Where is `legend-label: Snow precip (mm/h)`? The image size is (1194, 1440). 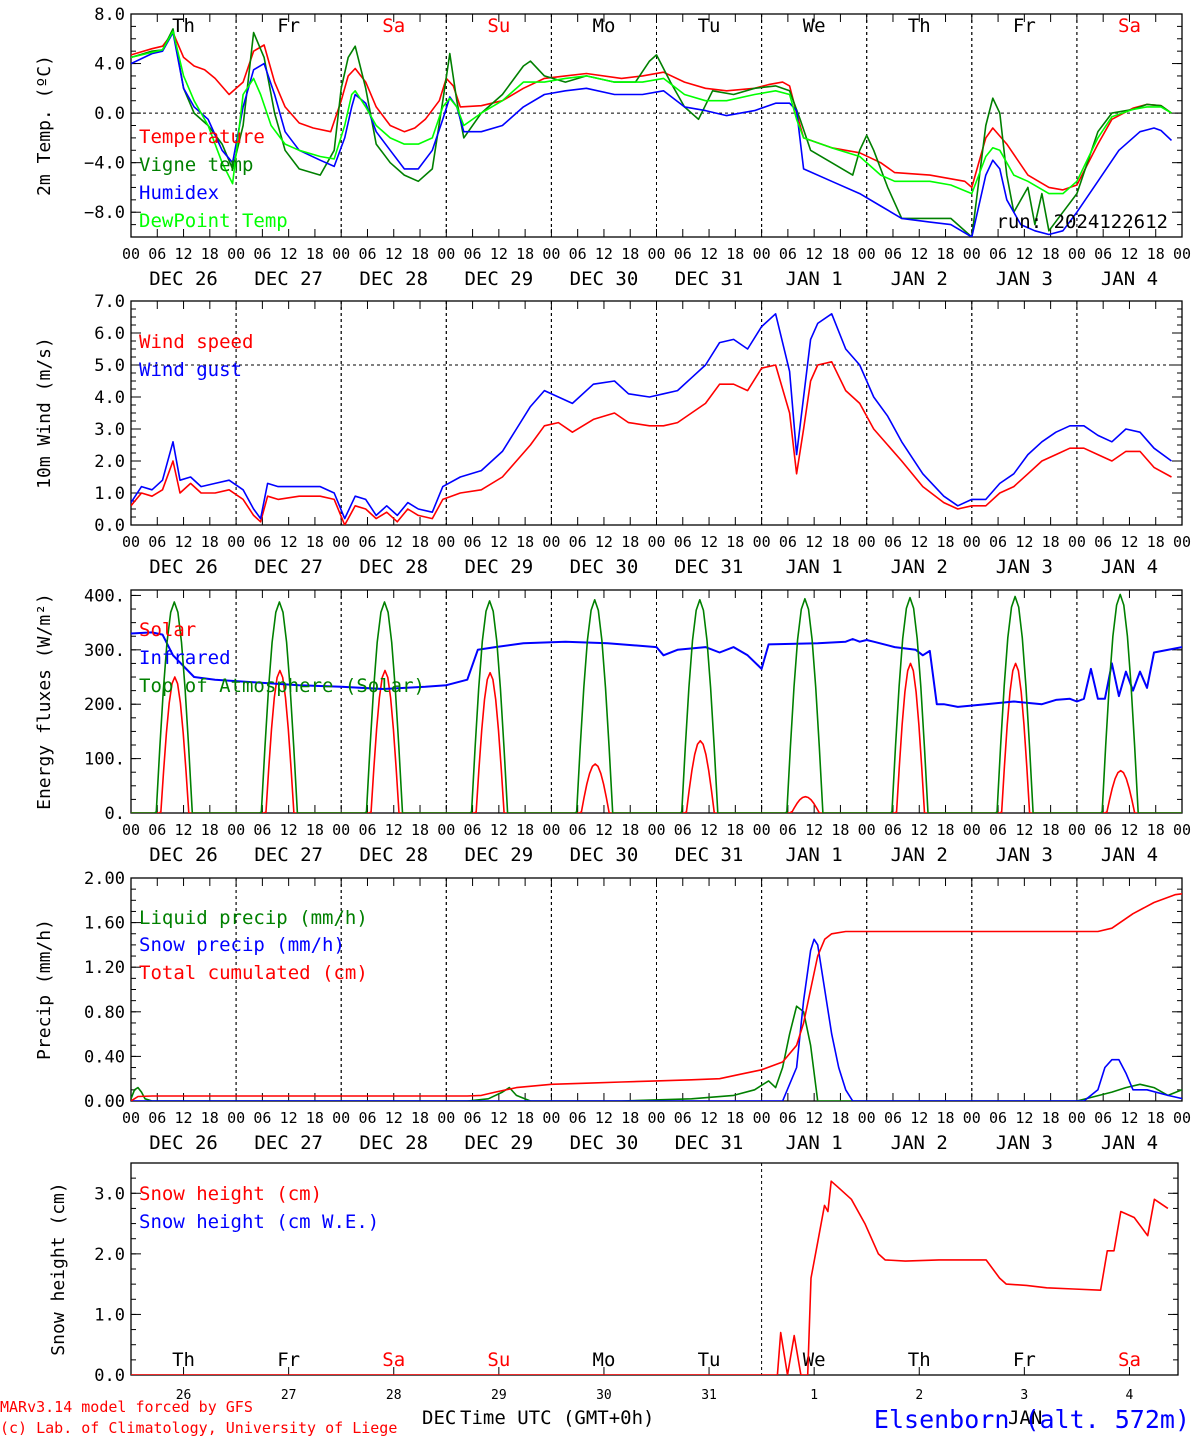 legend-label: Snow precip (mm/h) is located at coordinates (242, 945).